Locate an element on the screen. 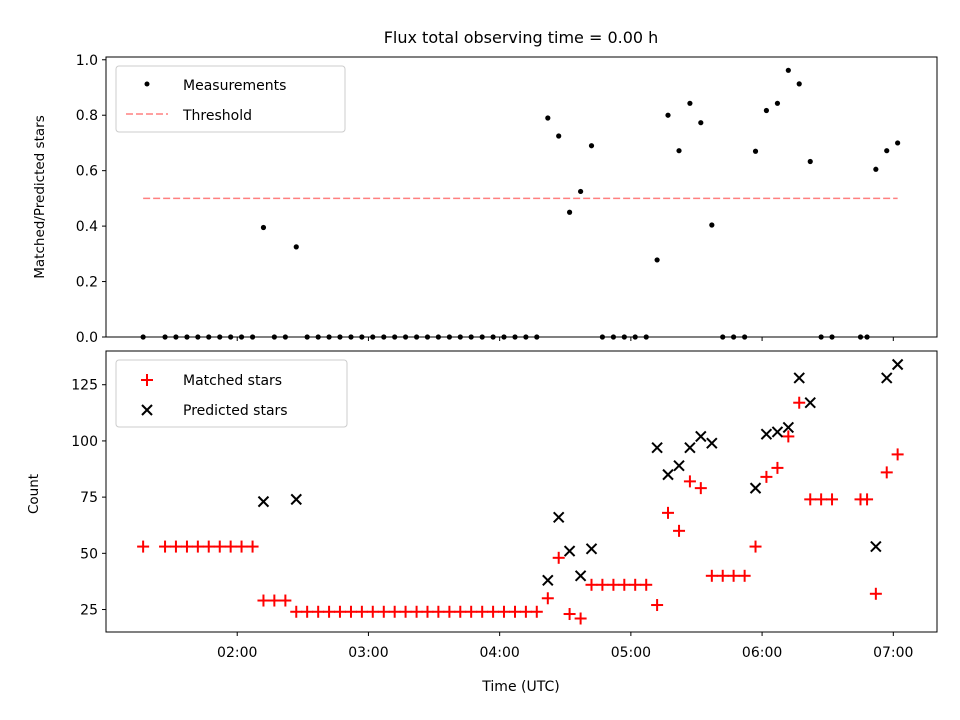  y-tick-label: 0.8 is located at coordinates (87, 116).